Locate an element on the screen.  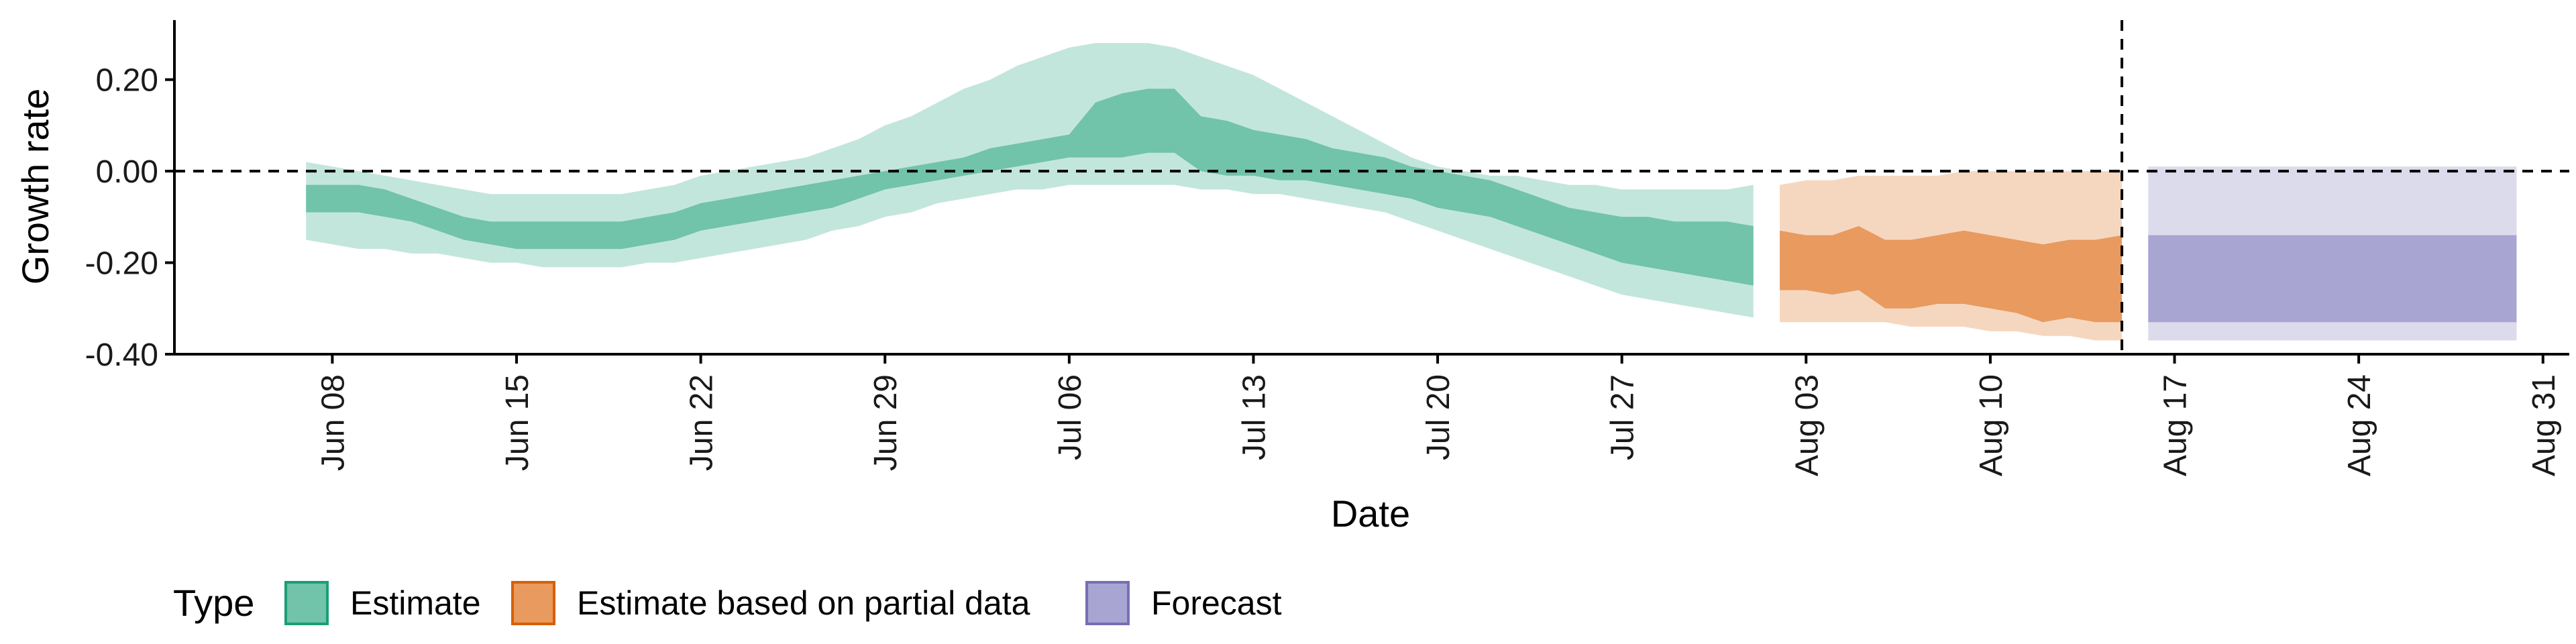
legend-label-forecast: Forecast is located at coordinates (1216, 603).